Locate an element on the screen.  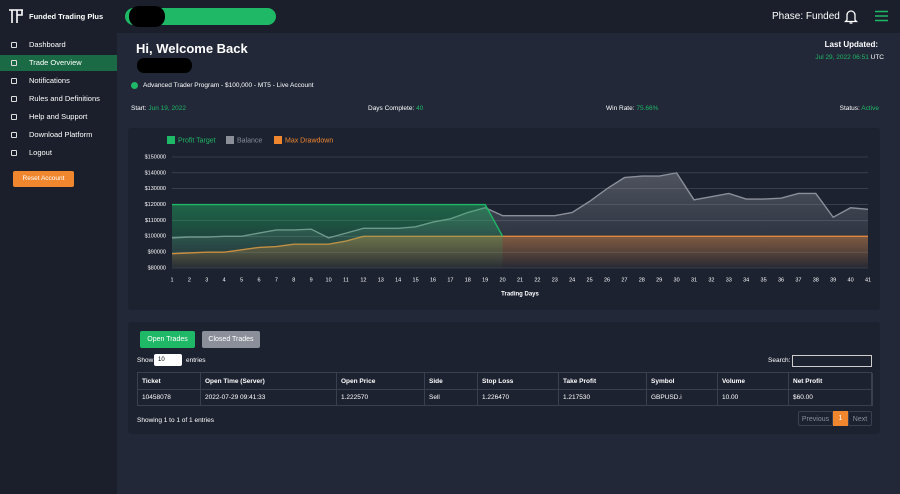
menu-label: Logout is located at coordinates (40, 152).